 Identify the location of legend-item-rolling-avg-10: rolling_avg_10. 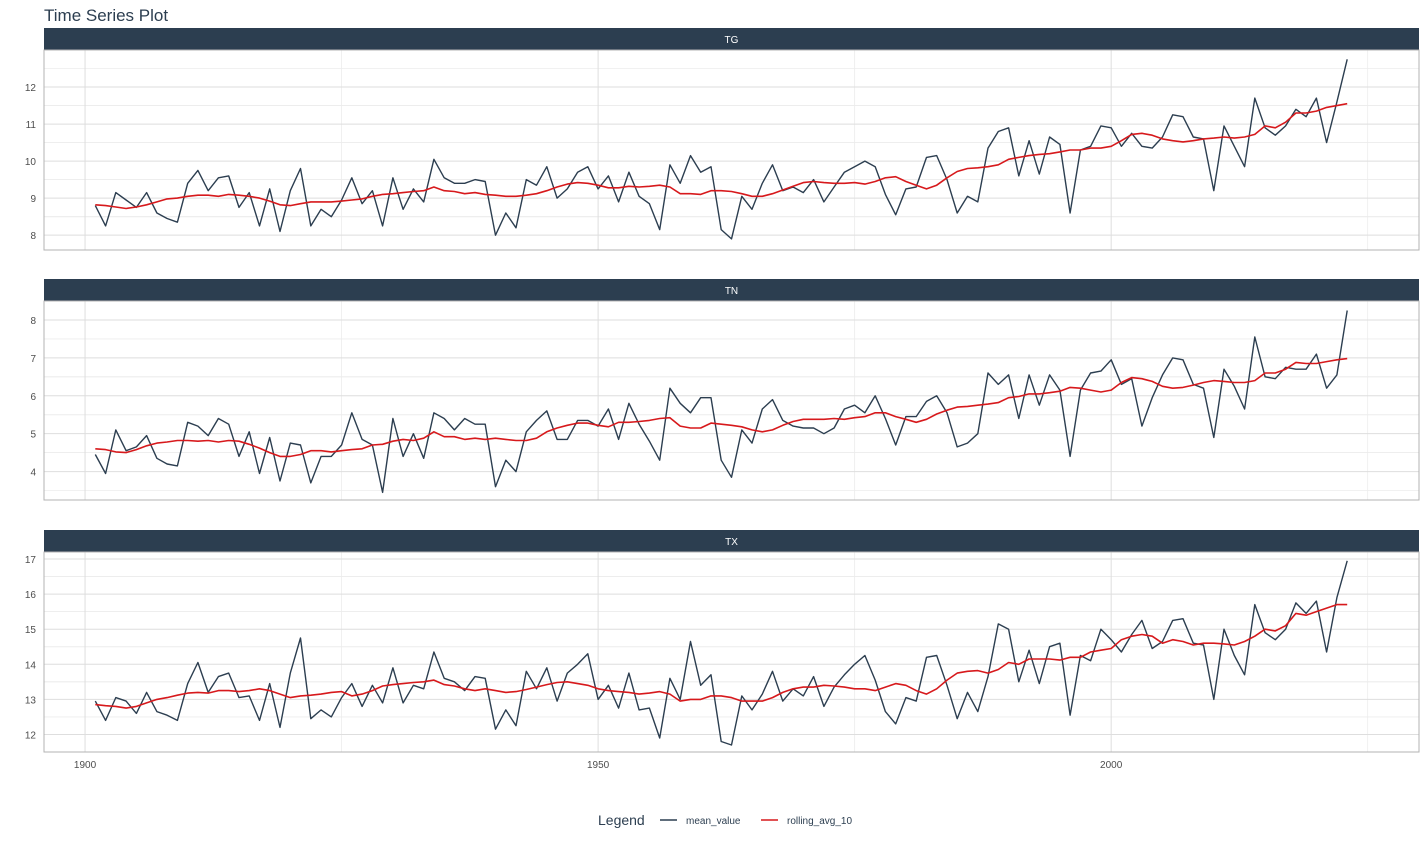
(806, 821).